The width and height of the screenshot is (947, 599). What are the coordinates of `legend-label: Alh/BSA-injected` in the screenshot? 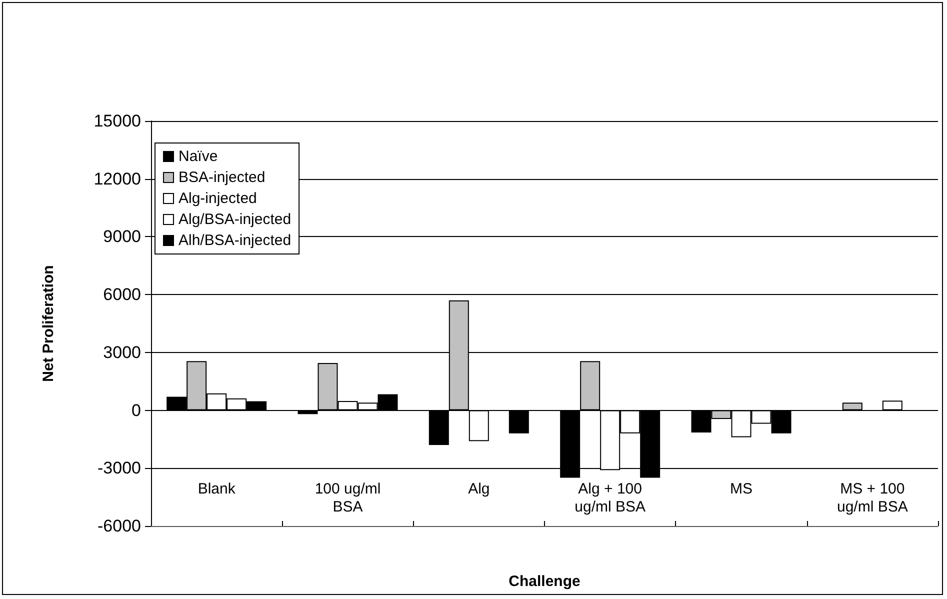 It's located at (235, 240).